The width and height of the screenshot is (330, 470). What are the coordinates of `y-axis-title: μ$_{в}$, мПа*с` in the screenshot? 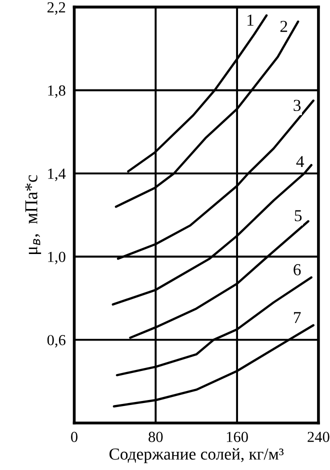 It's located at (33, 214).